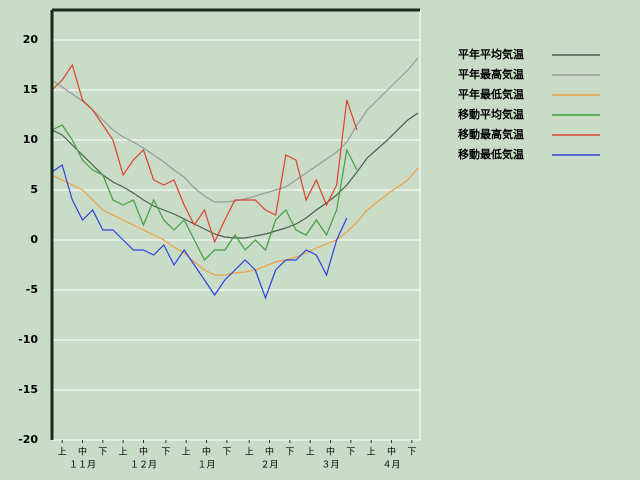 The width and height of the screenshot is (640, 480). I want to click on month-label: １１月, so click(82, 465).